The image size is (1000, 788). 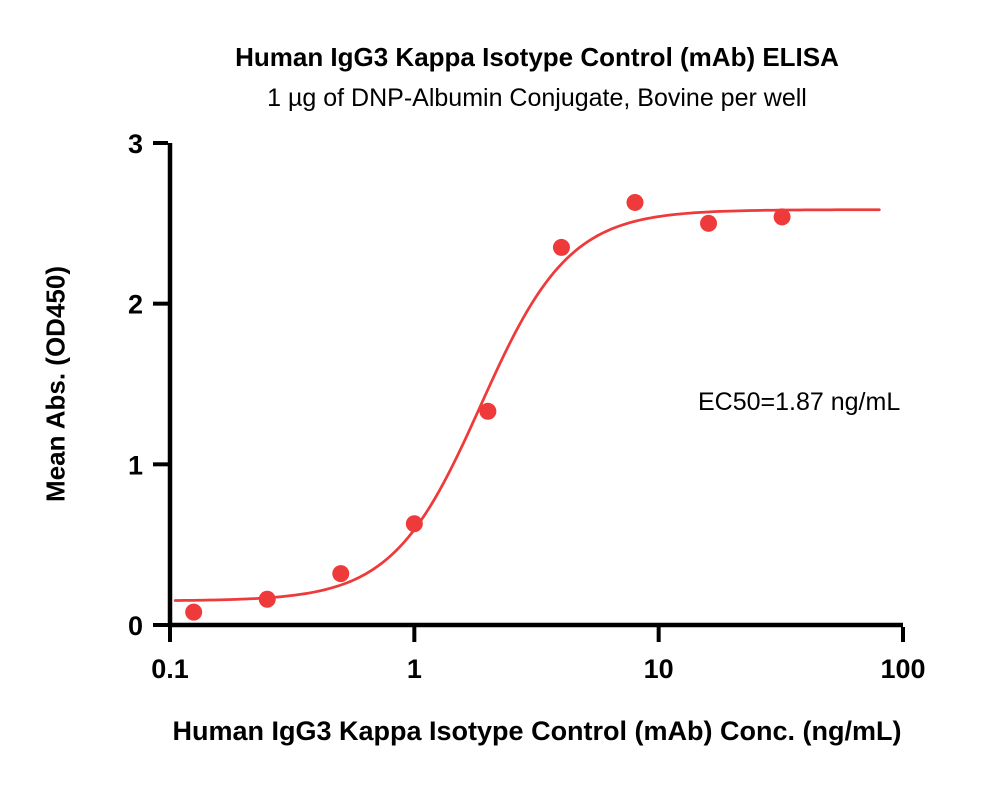 I want to click on x-tick-label: 0.1, so click(x=170, y=669).